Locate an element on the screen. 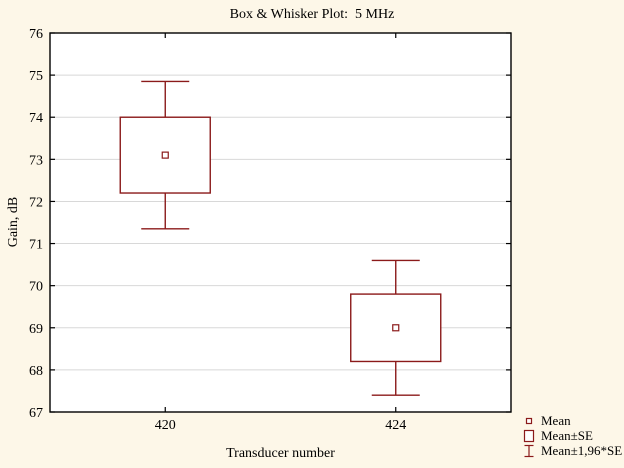  legend: Mean Mean±SE Mean±1,96*SE is located at coordinates (571, 435).